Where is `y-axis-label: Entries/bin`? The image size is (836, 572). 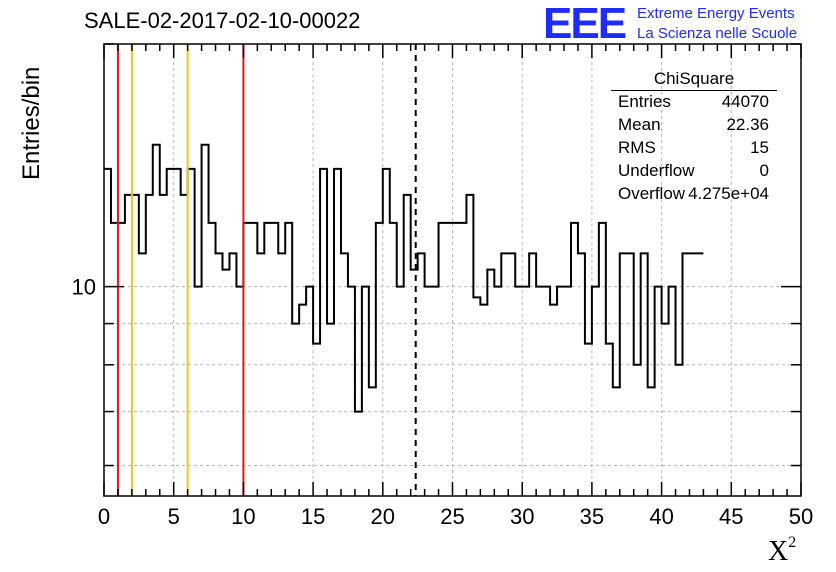
y-axis-label: Entries/bin is located at coordinates (31, 123).